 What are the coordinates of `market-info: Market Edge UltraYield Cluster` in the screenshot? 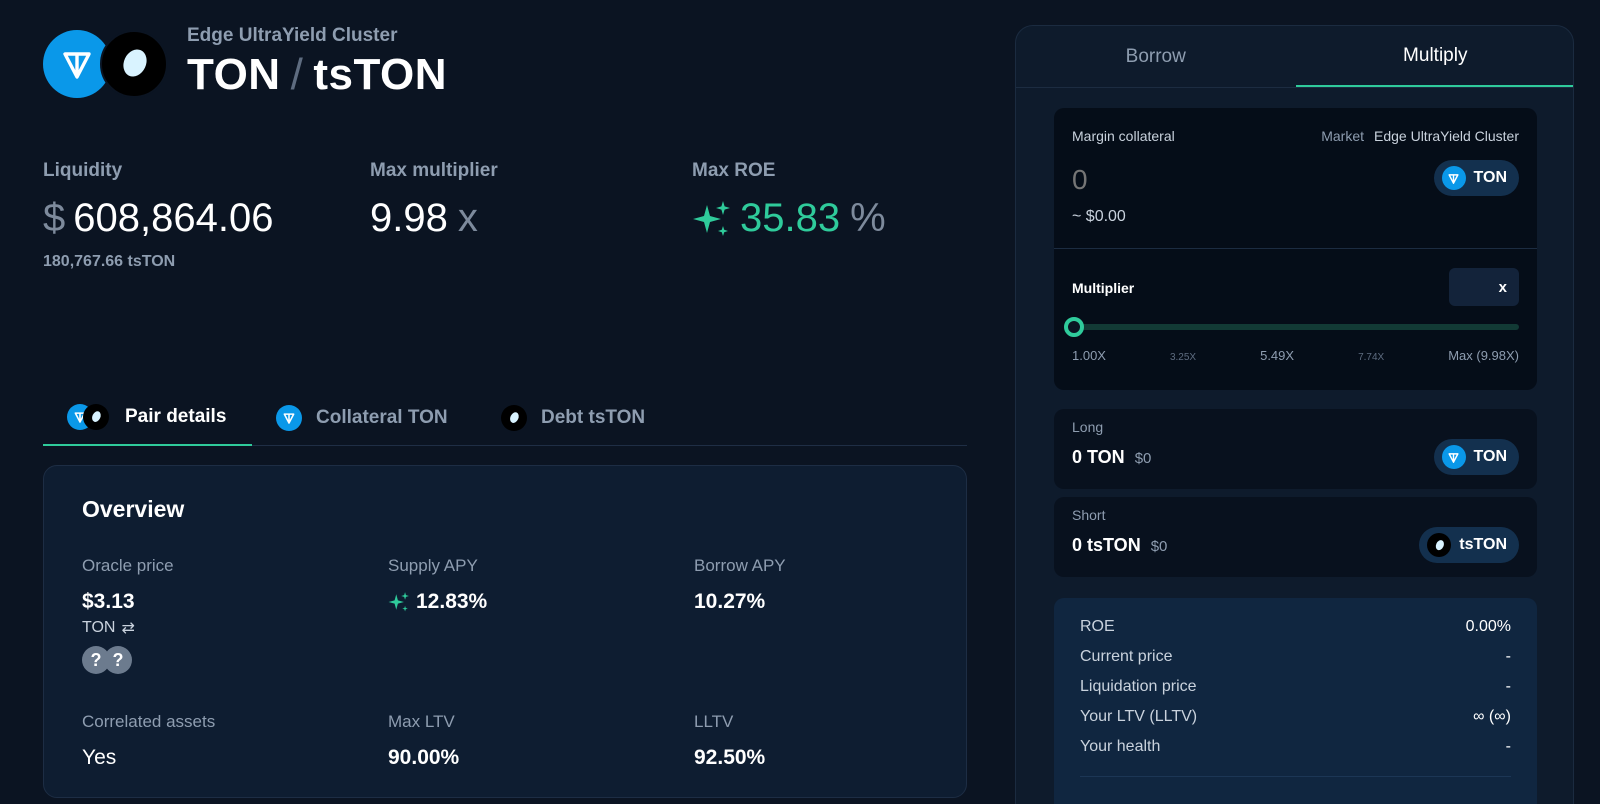 It's located at (1420, 136).